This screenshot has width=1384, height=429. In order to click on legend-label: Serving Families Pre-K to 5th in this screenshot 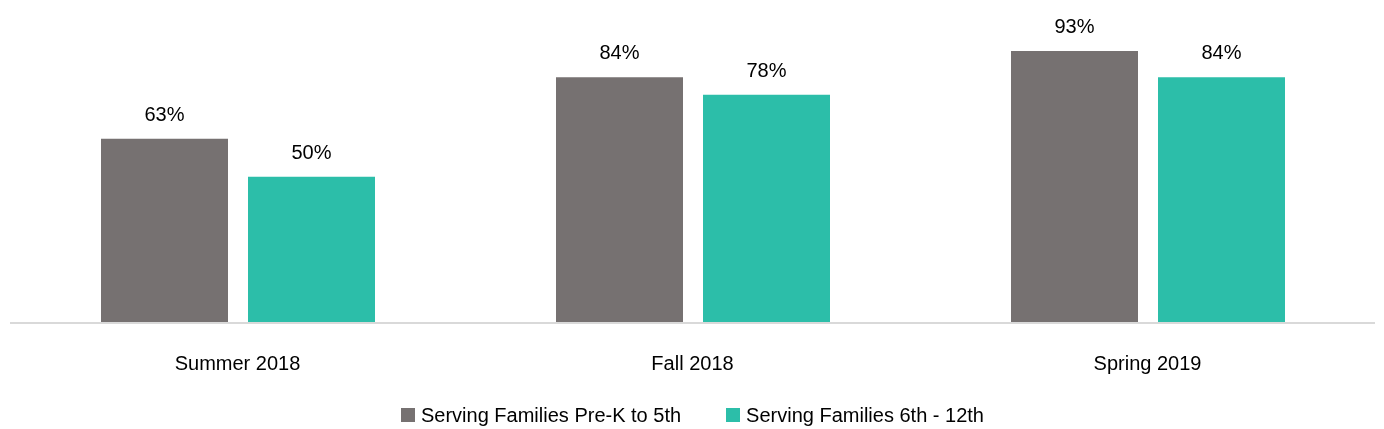, I will do `click(551, 415)`.